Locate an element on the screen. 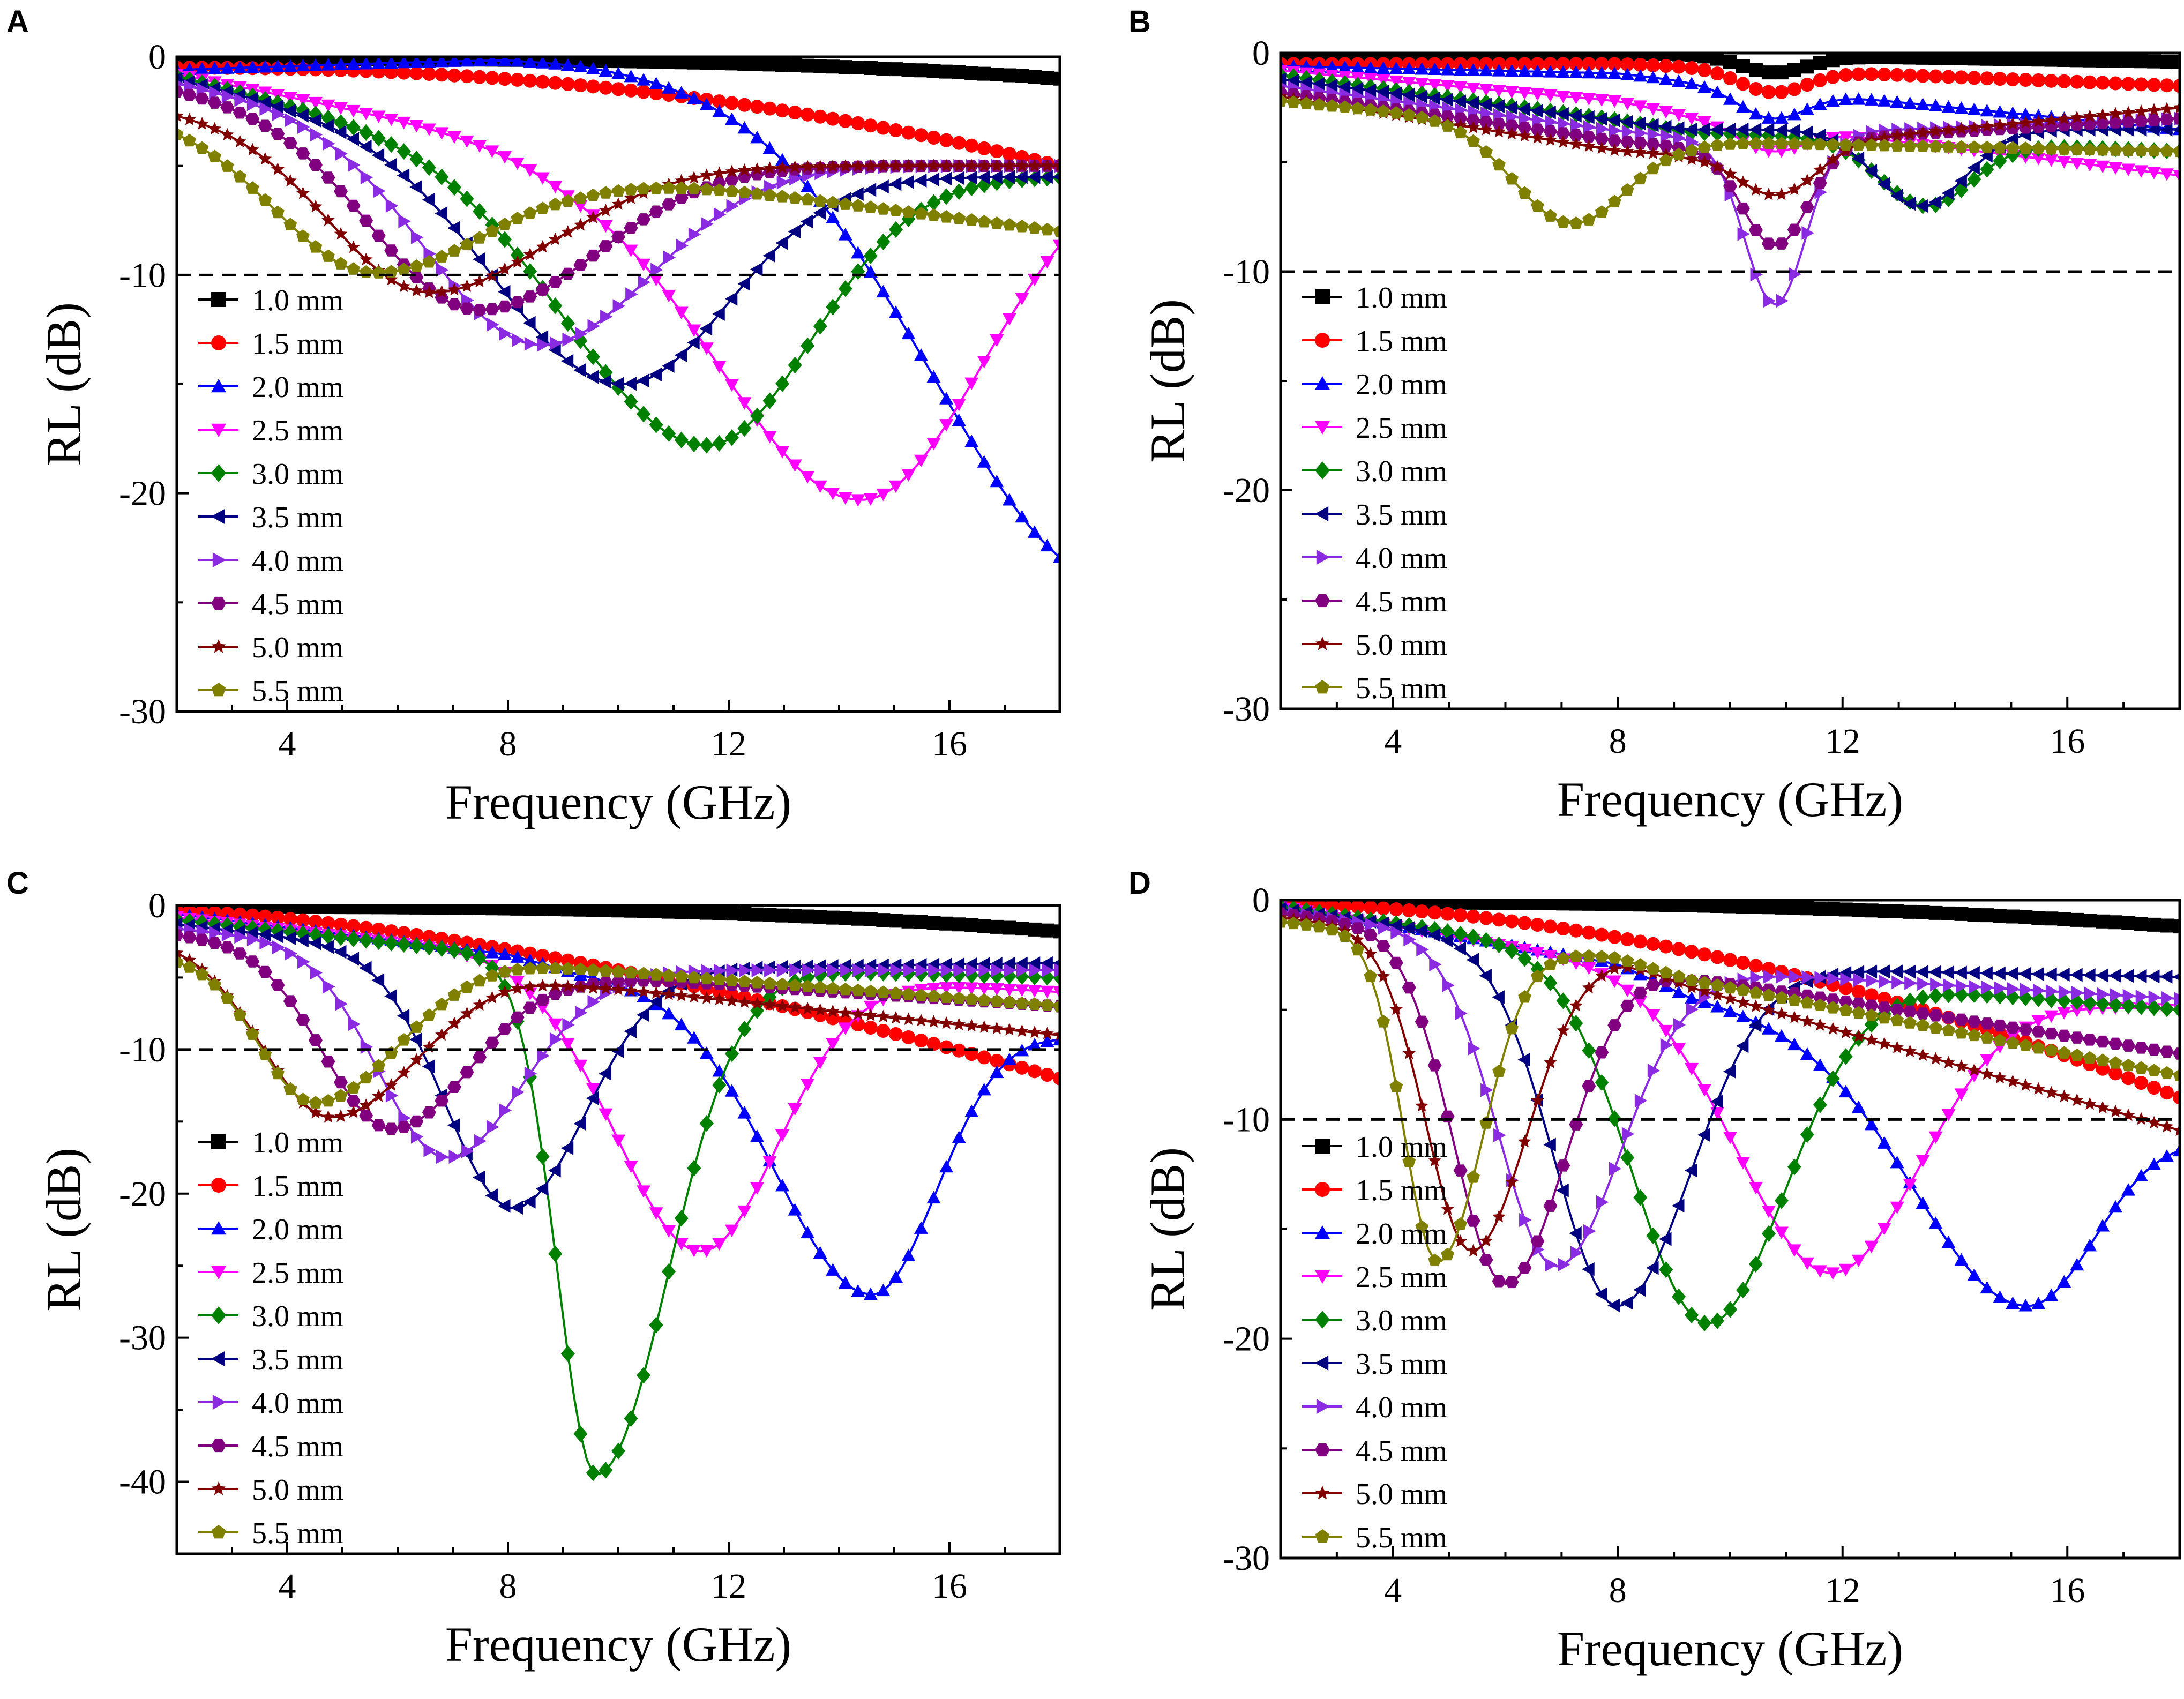  legend-marker is located at coordinates (1322, 1450).